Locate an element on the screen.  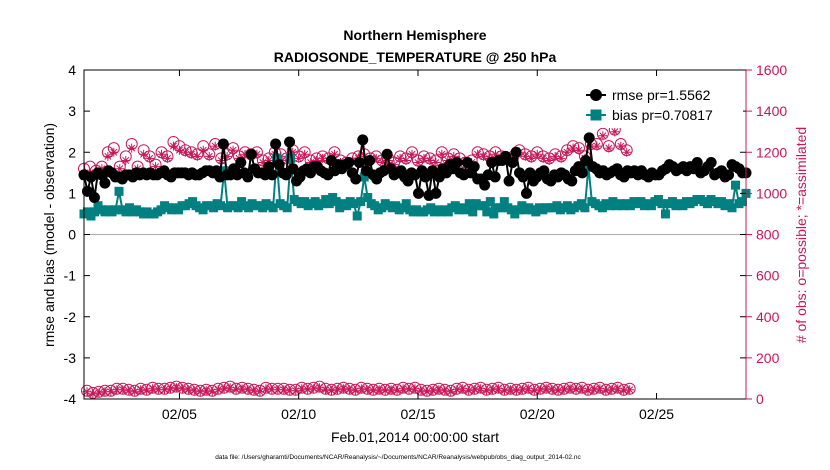
y2-tick-label: 1600 is located at coordinates (771, 70).